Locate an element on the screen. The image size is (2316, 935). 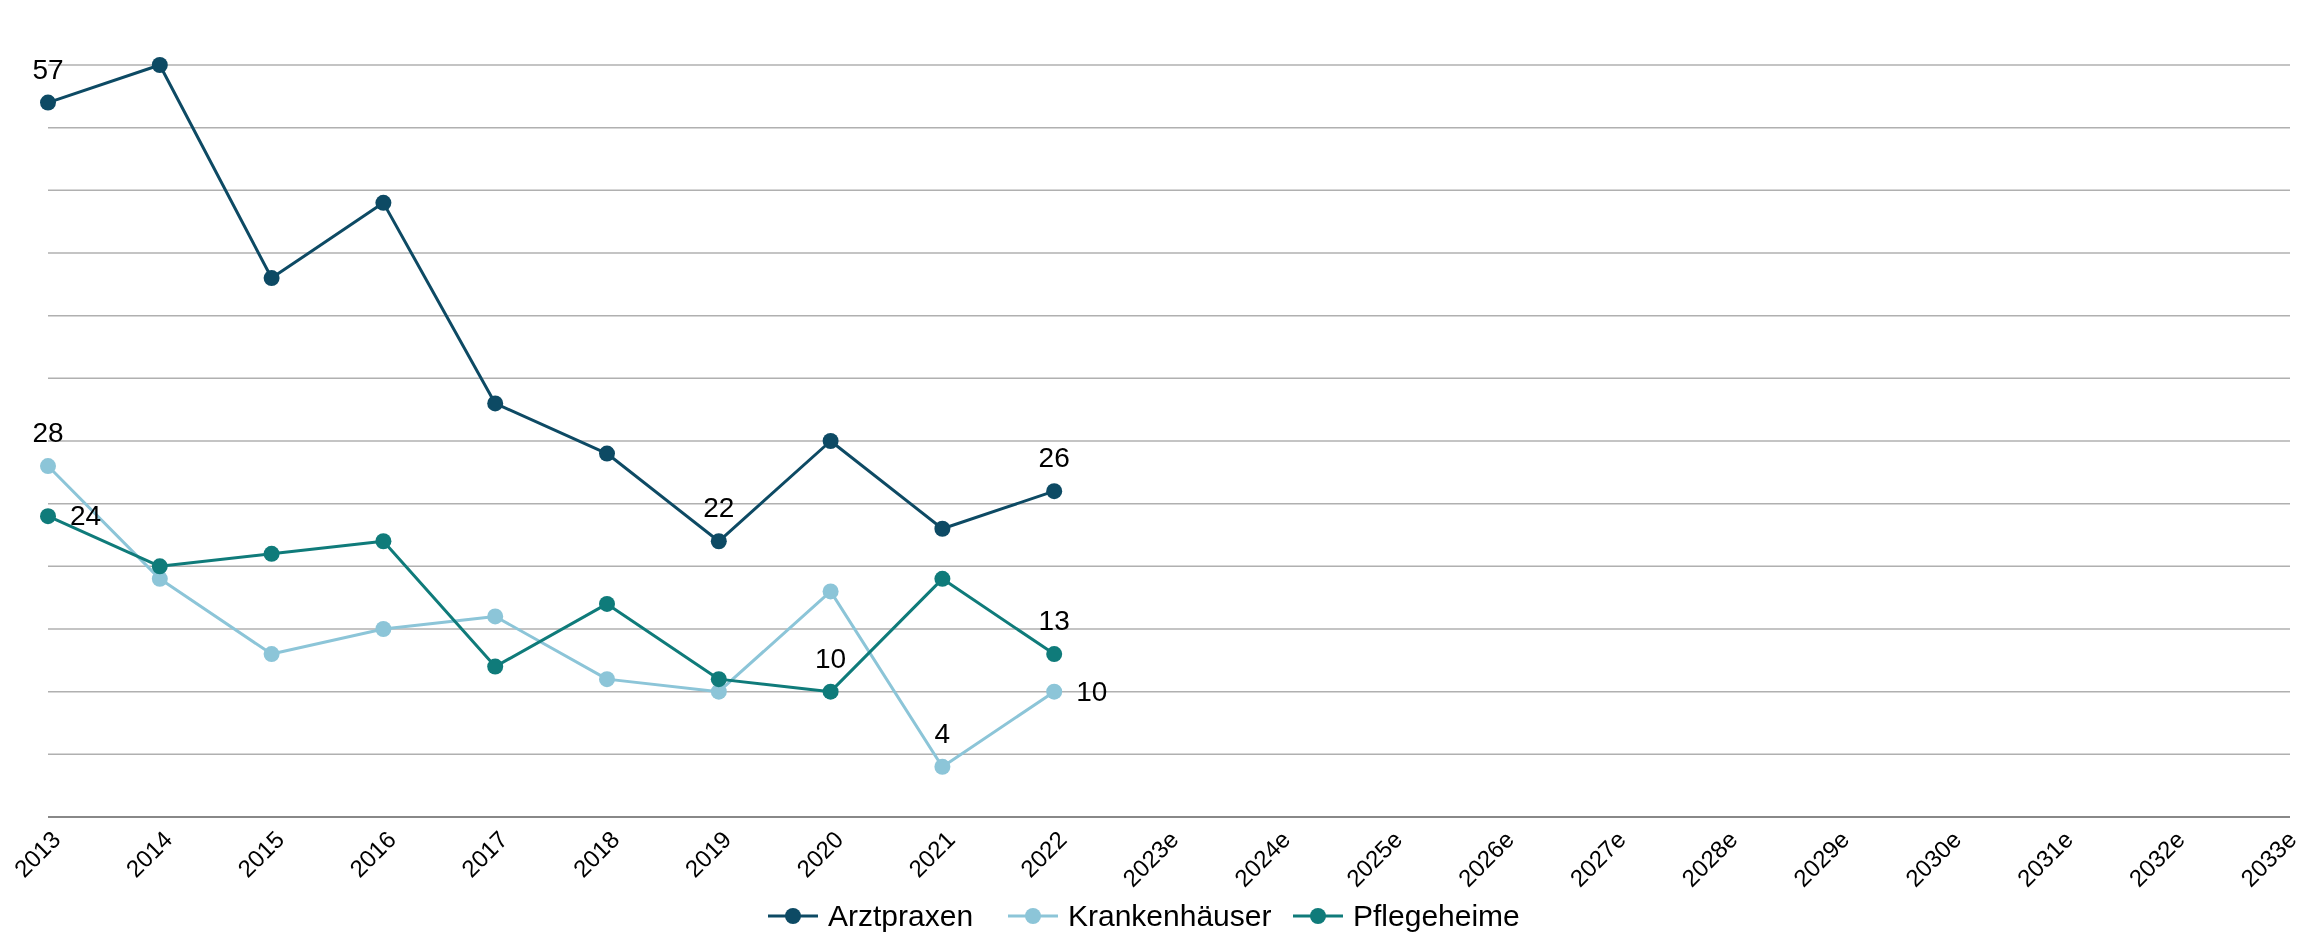
data-label: 24 is located at coordinates (86, 516).